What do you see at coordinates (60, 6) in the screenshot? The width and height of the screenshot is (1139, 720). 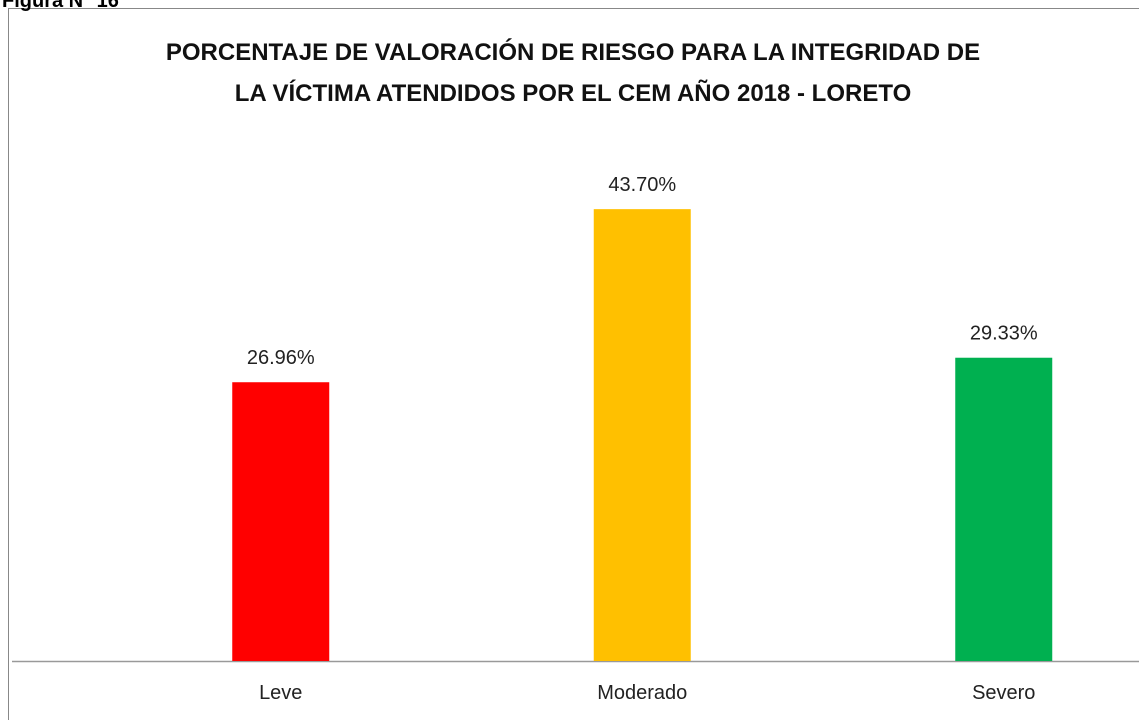 I see `caption: Figura N° 16` at bounding box center [60, 6].